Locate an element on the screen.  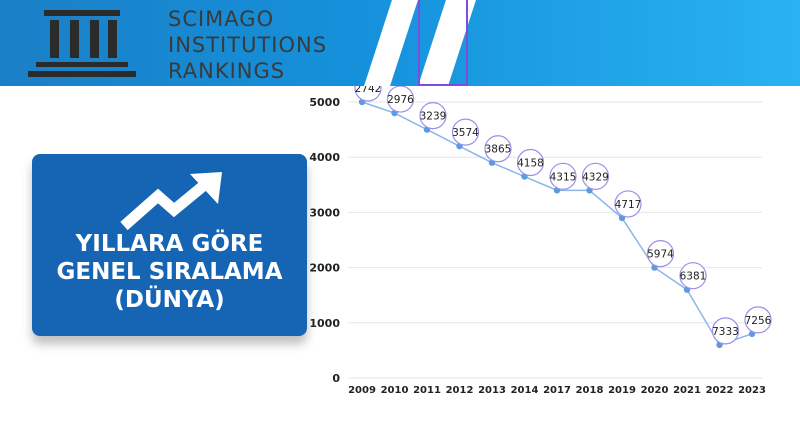
x-tick-label: 2011 is located at coordinates (427, 390).